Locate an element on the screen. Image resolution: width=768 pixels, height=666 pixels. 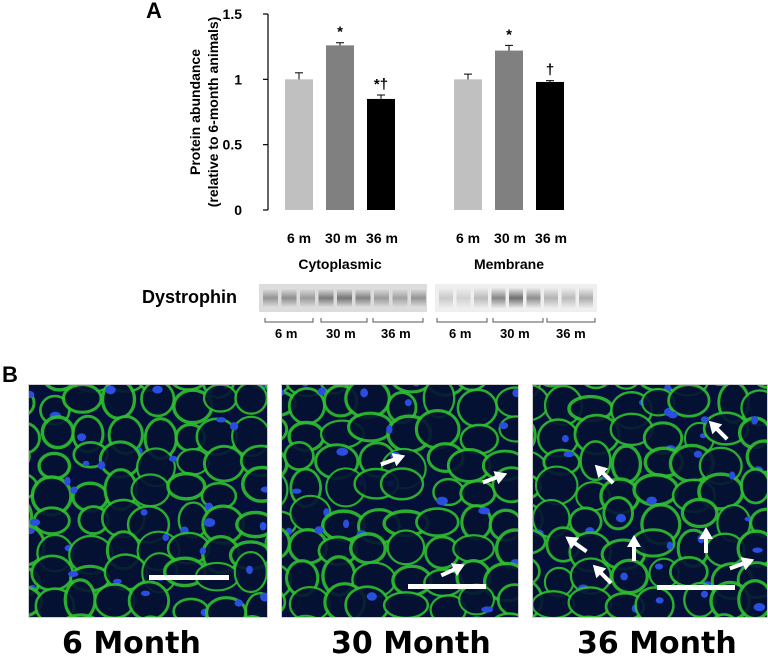
blot-lane-cyto-30m: 30 m is located at coordinates (341, 333).